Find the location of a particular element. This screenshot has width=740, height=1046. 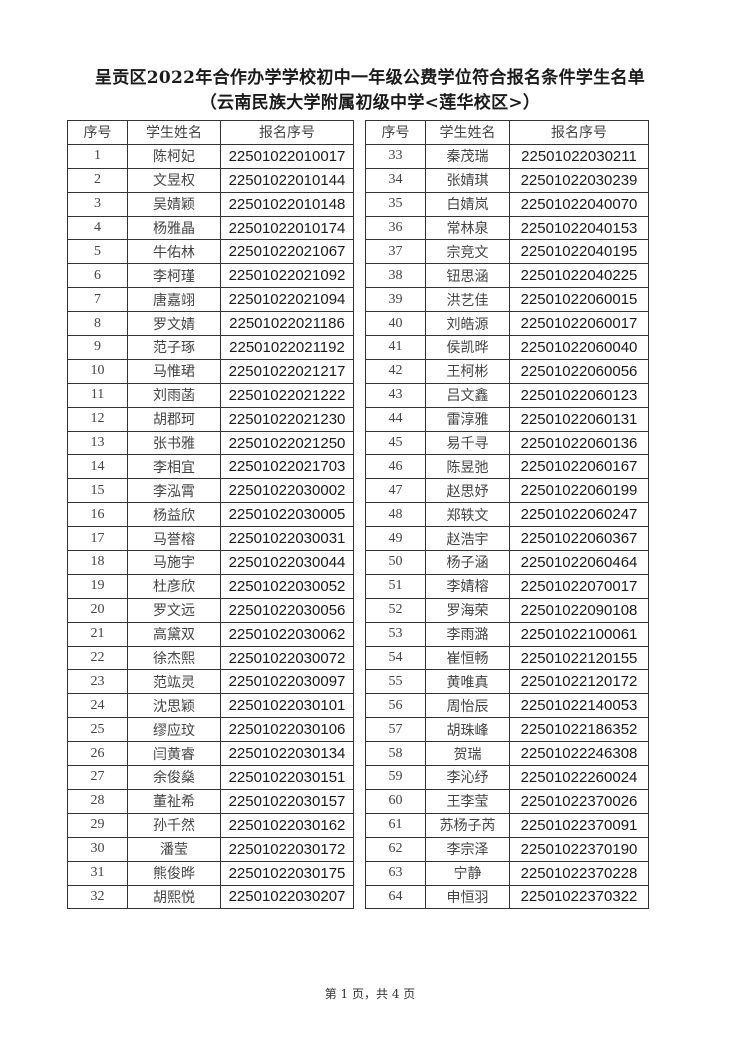

student-name: 黄唯真 is located at coordinates (467, 682).